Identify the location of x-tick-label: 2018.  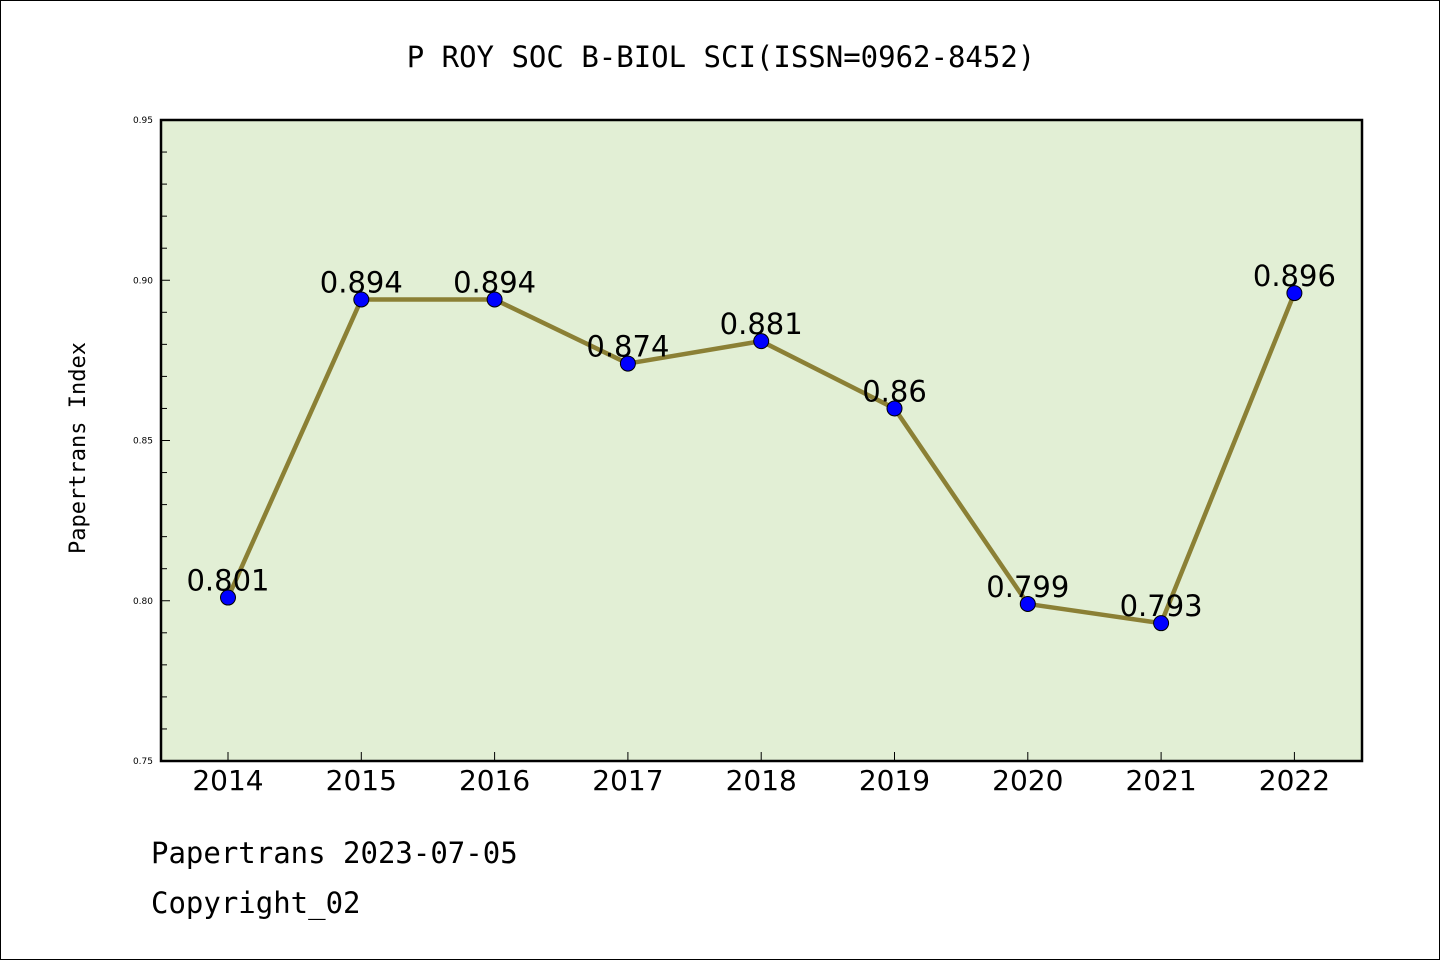
(761, 780).